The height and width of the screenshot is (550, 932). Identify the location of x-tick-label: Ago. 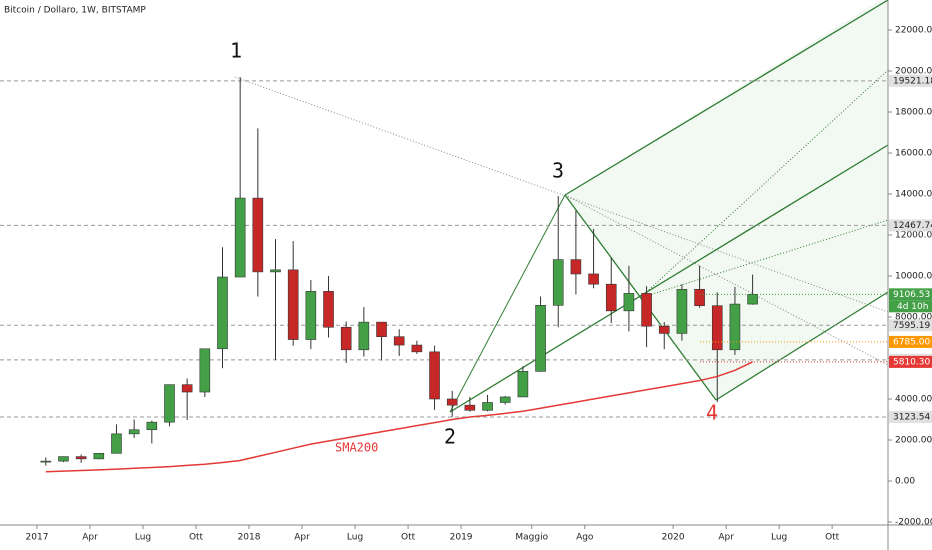
(585, 538).